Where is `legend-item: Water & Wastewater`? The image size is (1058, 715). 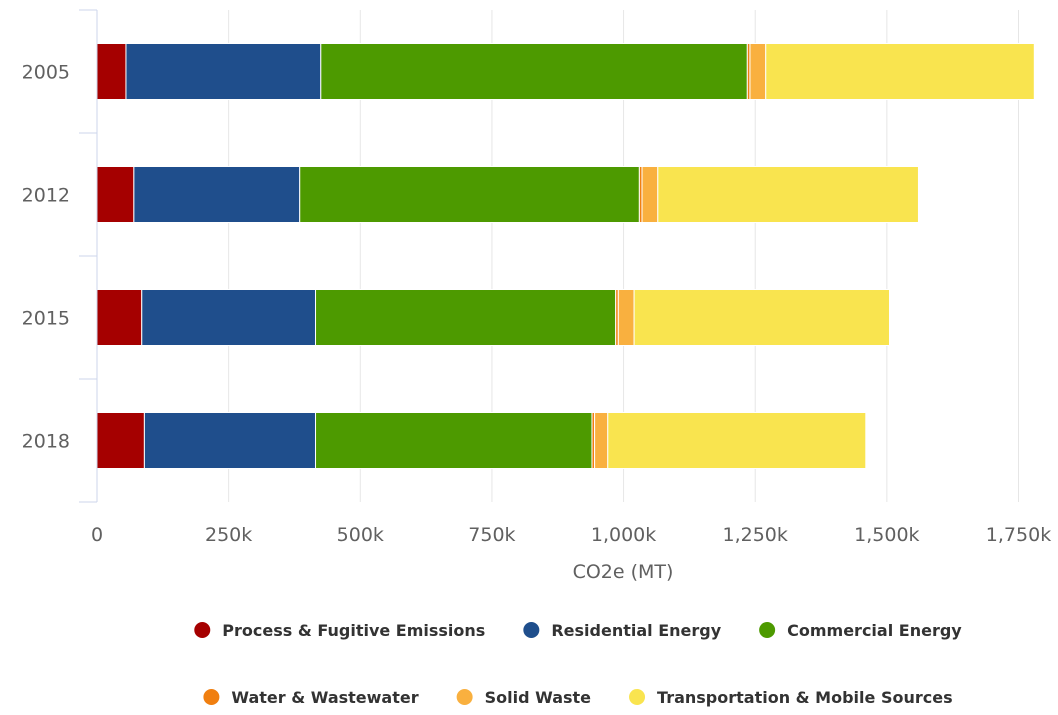 legend-item: Water & Wastewater is located at coordinates (311, 697).